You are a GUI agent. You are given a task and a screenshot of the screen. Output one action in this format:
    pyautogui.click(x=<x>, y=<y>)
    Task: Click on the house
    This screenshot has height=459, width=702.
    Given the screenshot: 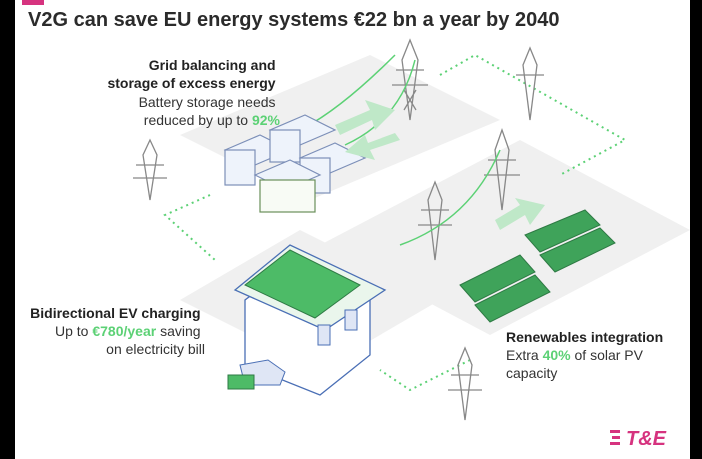 What is the action you would take?
    pyautogui.click(x=307, y=320)
    